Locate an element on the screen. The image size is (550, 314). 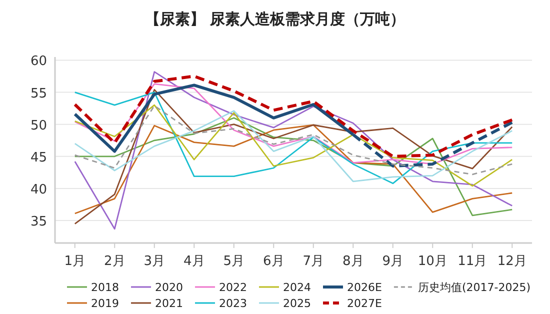
x-tick-label: 3月 is located at coordinates (155, 261).